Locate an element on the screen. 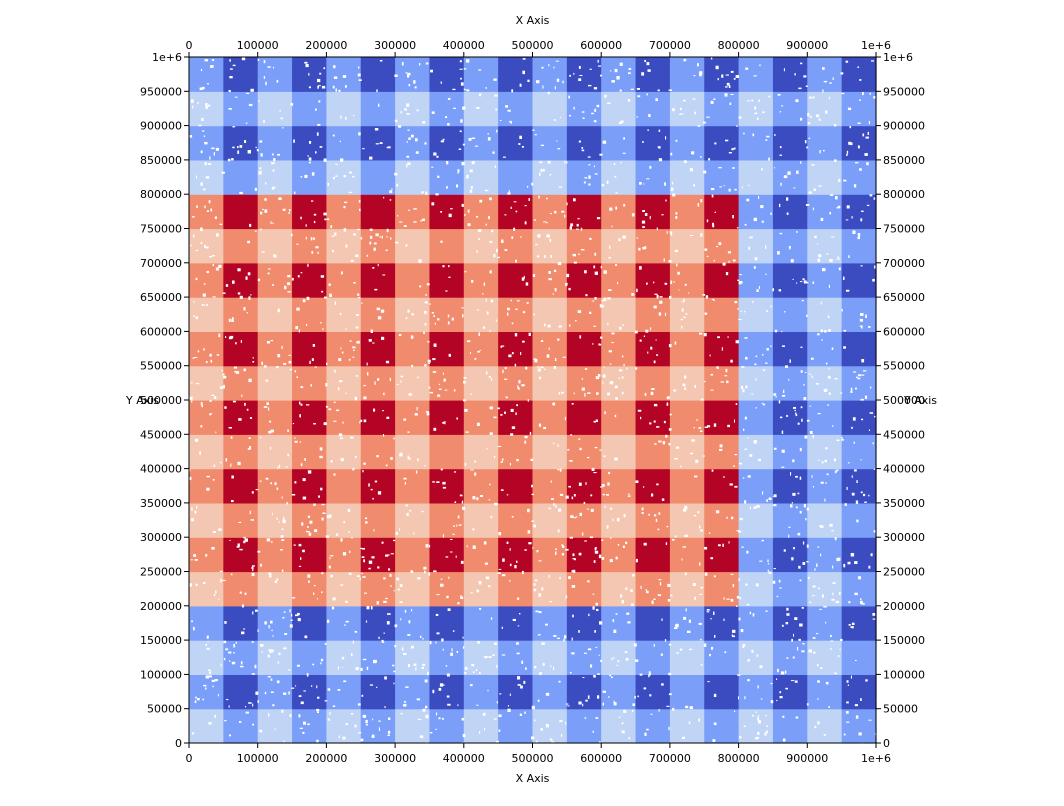  y-tick-label-right: 400000 is located at coordinates (904, 469).